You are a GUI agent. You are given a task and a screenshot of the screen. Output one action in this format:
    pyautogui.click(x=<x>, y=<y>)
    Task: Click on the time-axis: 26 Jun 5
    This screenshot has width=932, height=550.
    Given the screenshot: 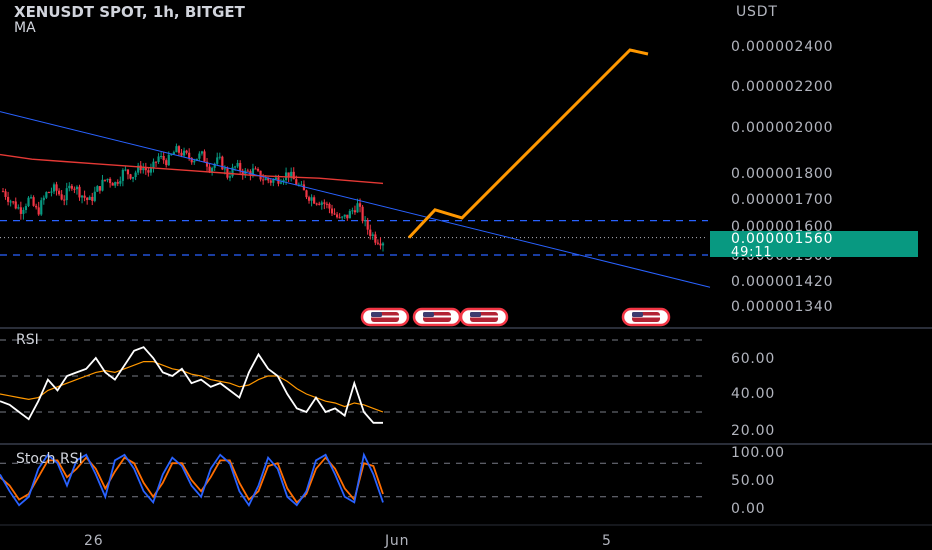 What is the action you would take?
    pyautogui.click(x=348, y=541)
    